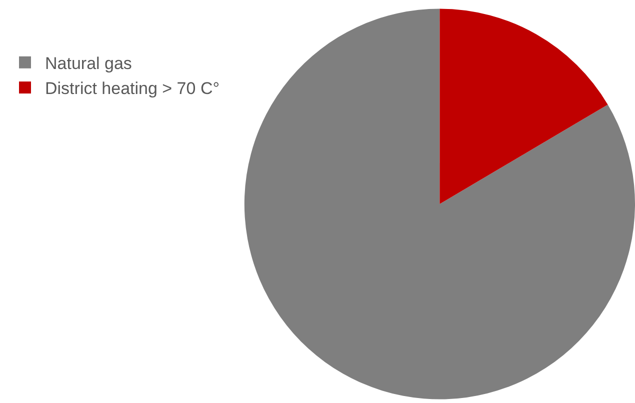 Image resolution: width=635 pixels, height=403 pixels. I want to click on legend-label: District heating > 70 C°, so click(132, 88).